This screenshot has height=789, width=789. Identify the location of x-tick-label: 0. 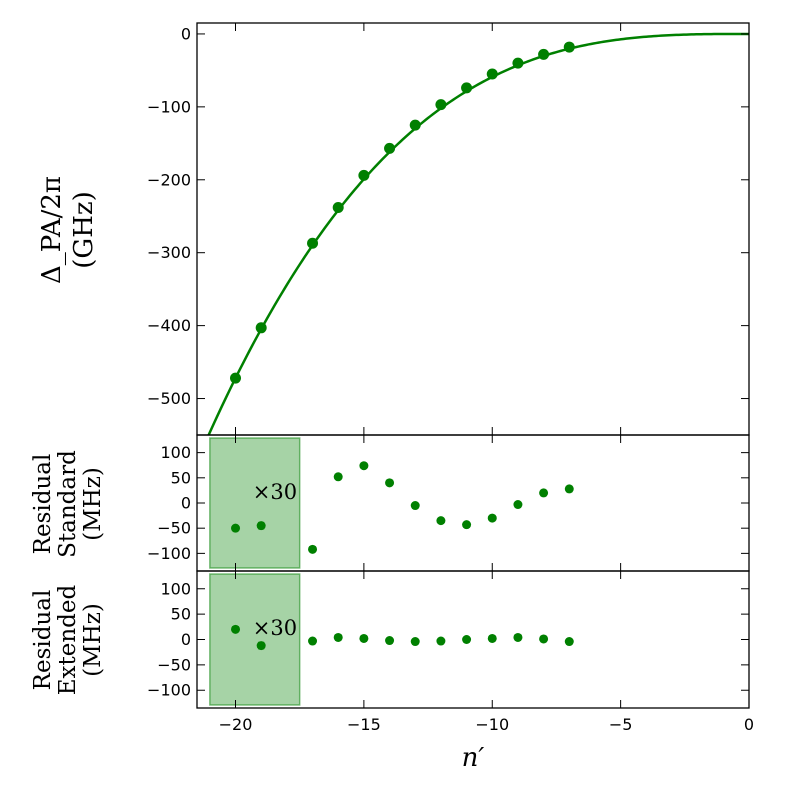
(749, 724).